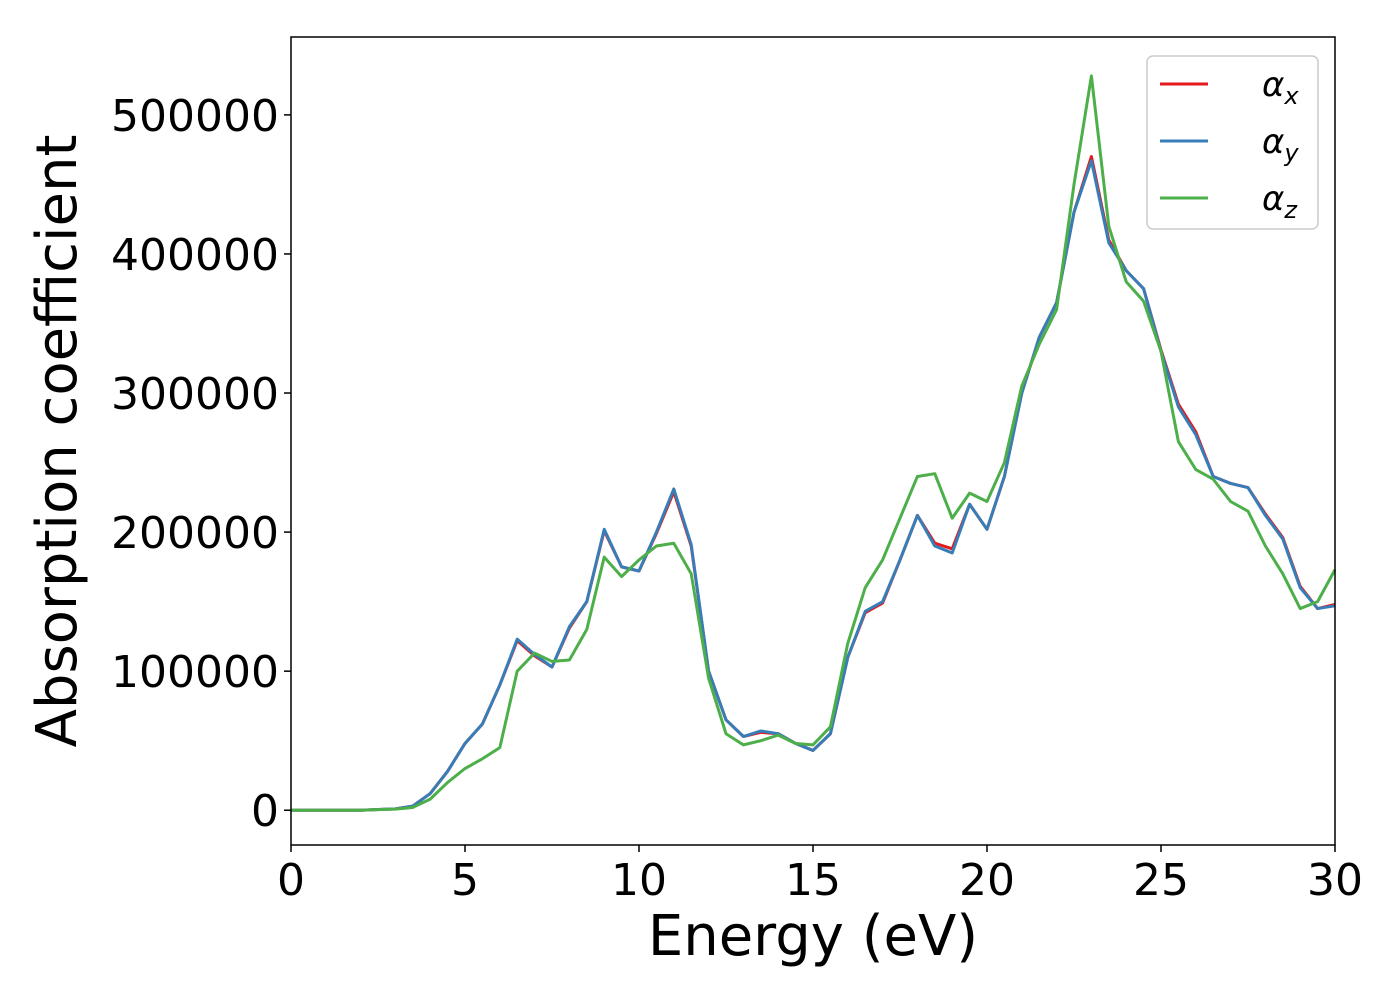 The width and height of the screenshot is (1400, 1000). Describe the element at coordinates (195, 533) in the screenshot. I see `y-tick-label: 200000` at that location.